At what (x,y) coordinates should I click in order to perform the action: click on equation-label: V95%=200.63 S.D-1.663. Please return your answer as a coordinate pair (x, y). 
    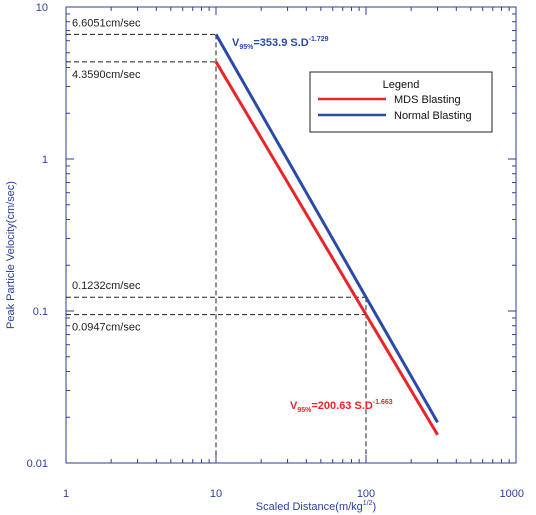
    Looking at the image, I should click on (341, 406).